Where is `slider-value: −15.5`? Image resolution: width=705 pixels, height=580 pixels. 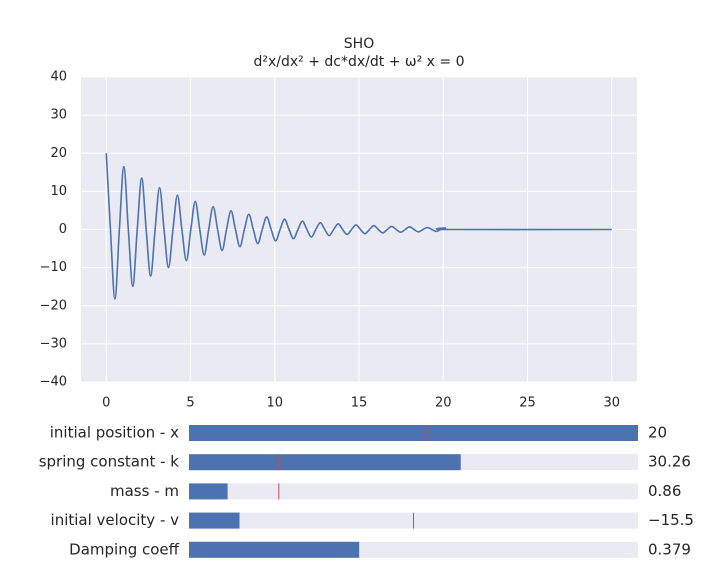 slider-value: −15.5 is located at coordinates (671, 520).